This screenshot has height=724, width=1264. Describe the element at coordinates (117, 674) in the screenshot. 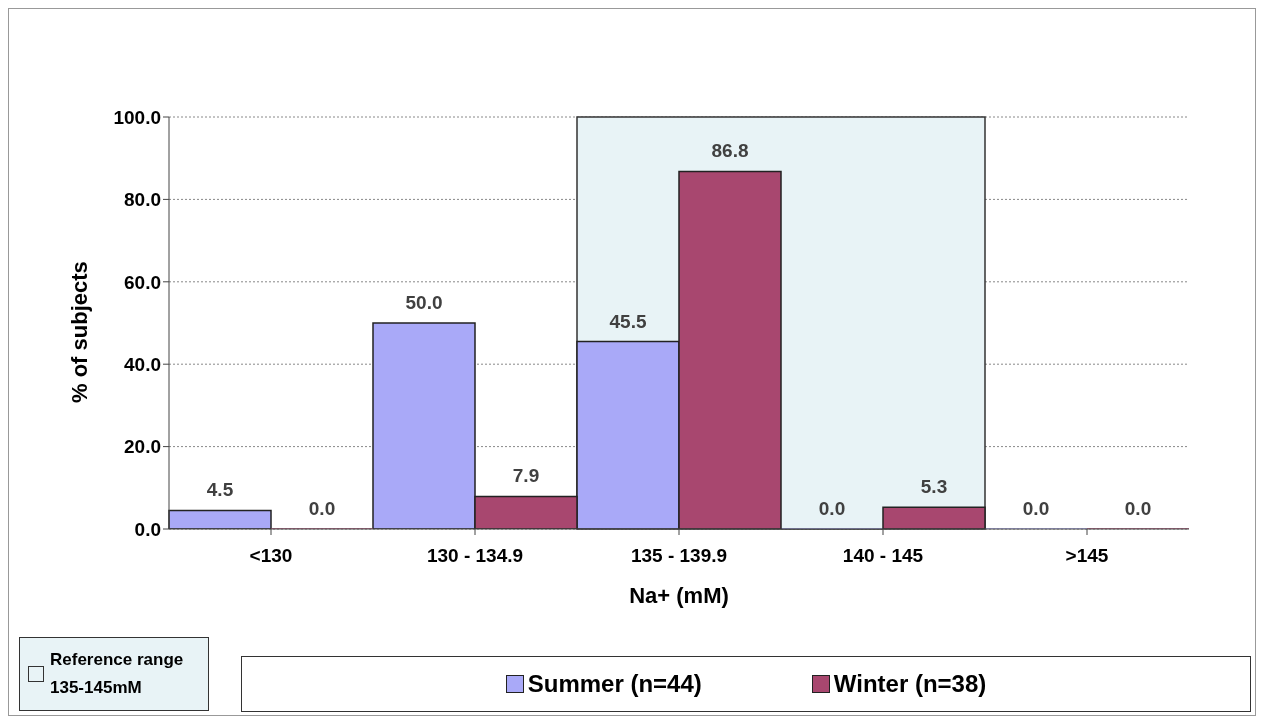

I see `legend-label: Reference range 135-145mM` at that location.